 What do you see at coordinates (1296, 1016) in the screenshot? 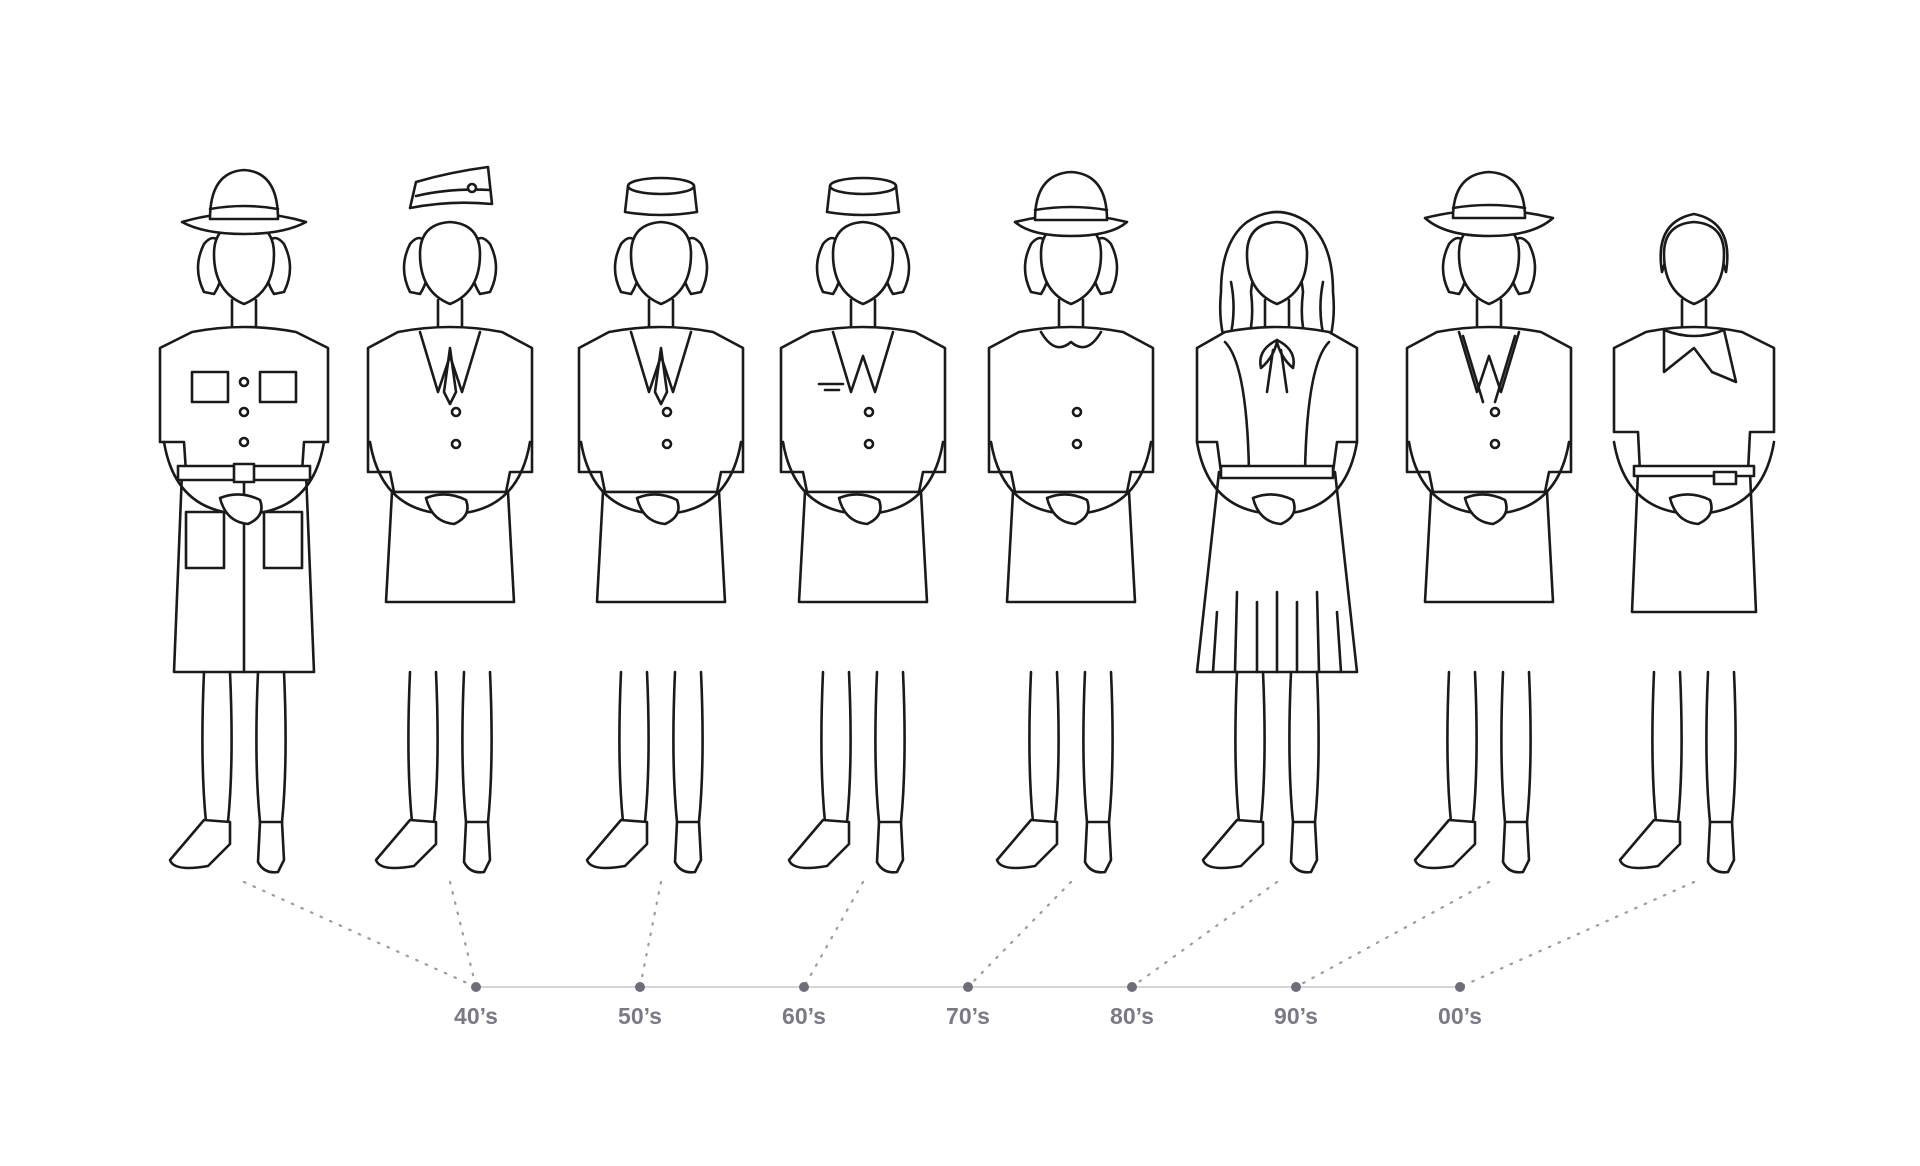
I see `decade-label-6: 90’s` at bounding box center [1296, 1016].